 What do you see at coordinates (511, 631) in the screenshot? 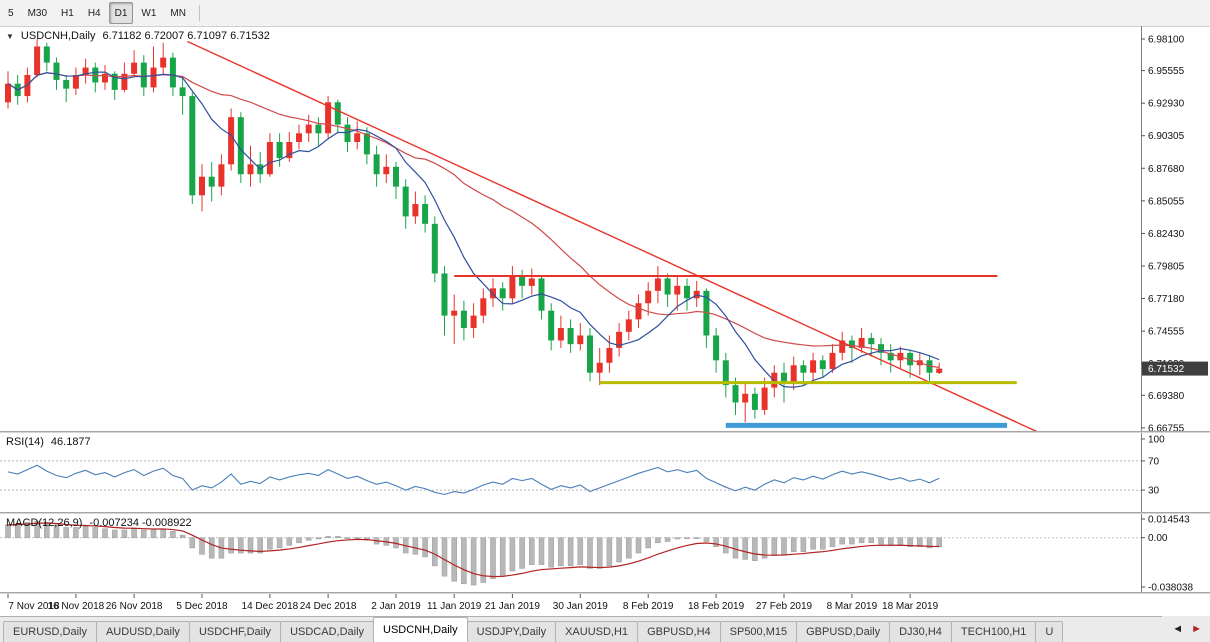
I see `chart-tab-usdjpy-daily: USDJPY,Daily` at bounding box center [511, 631].